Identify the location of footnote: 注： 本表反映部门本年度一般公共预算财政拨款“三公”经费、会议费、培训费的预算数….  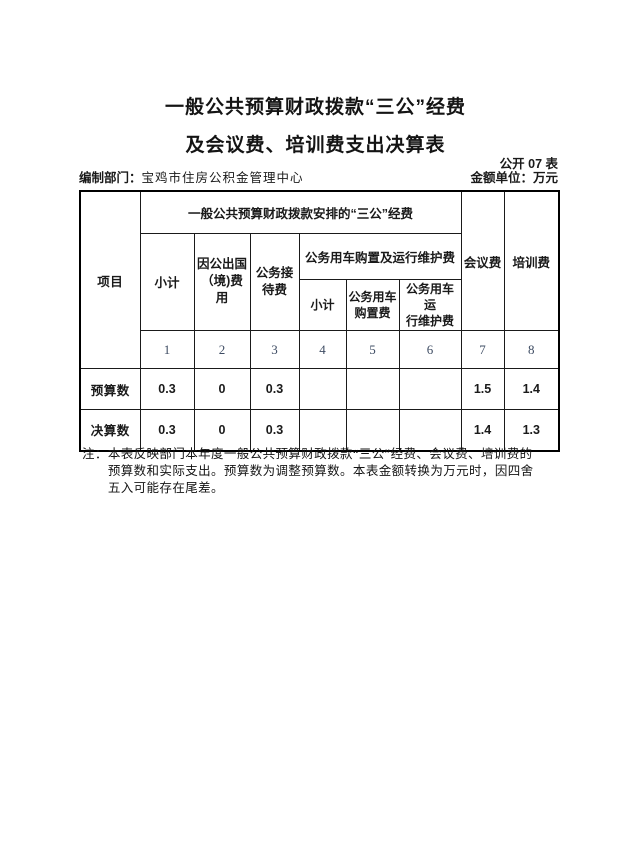
(308, 471).